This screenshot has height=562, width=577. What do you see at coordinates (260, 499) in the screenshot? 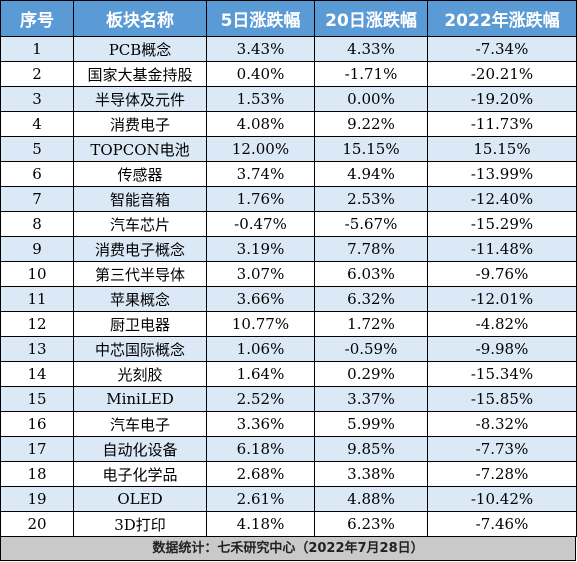
I see `change-5d-cell: 2.61%` at bounding box center [260, 499].